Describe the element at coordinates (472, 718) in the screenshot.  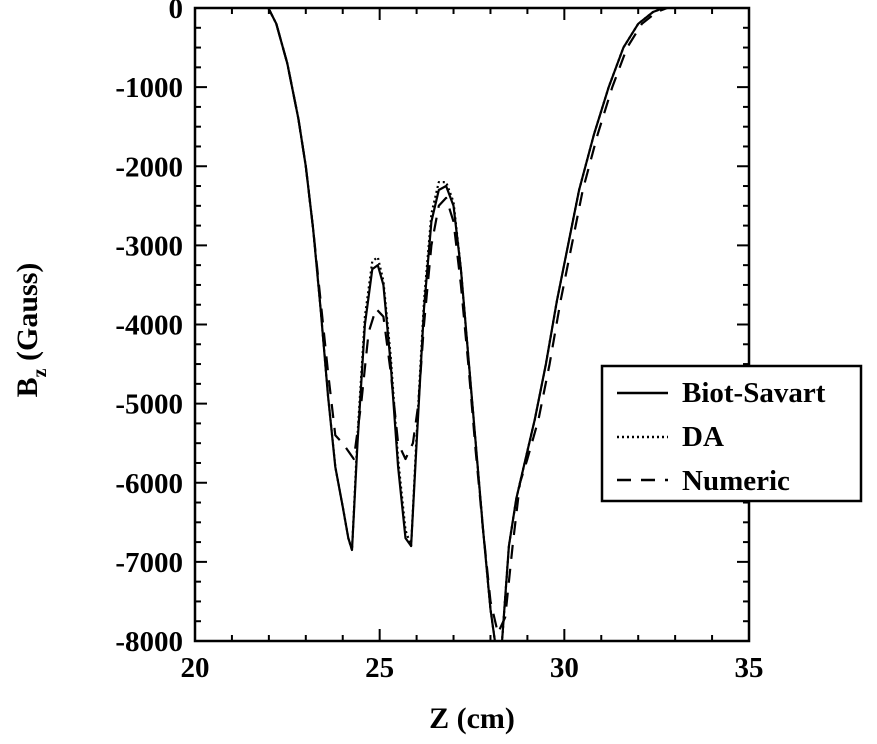
I see `x-axis-label: Z (cm)` at that location.